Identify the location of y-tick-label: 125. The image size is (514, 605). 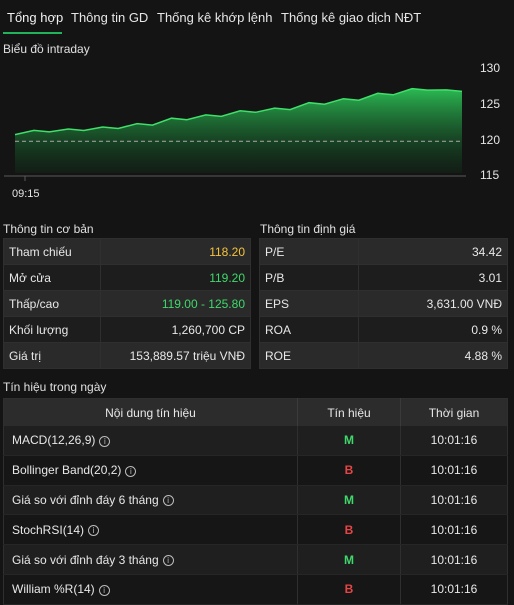
(490, 104).